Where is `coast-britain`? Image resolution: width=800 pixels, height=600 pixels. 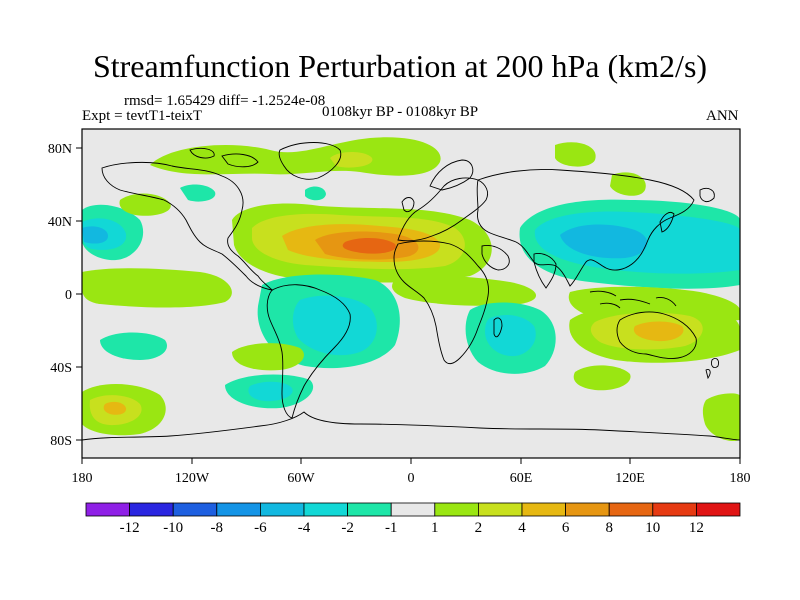
coast-britain is located at coordinates (408, 205).